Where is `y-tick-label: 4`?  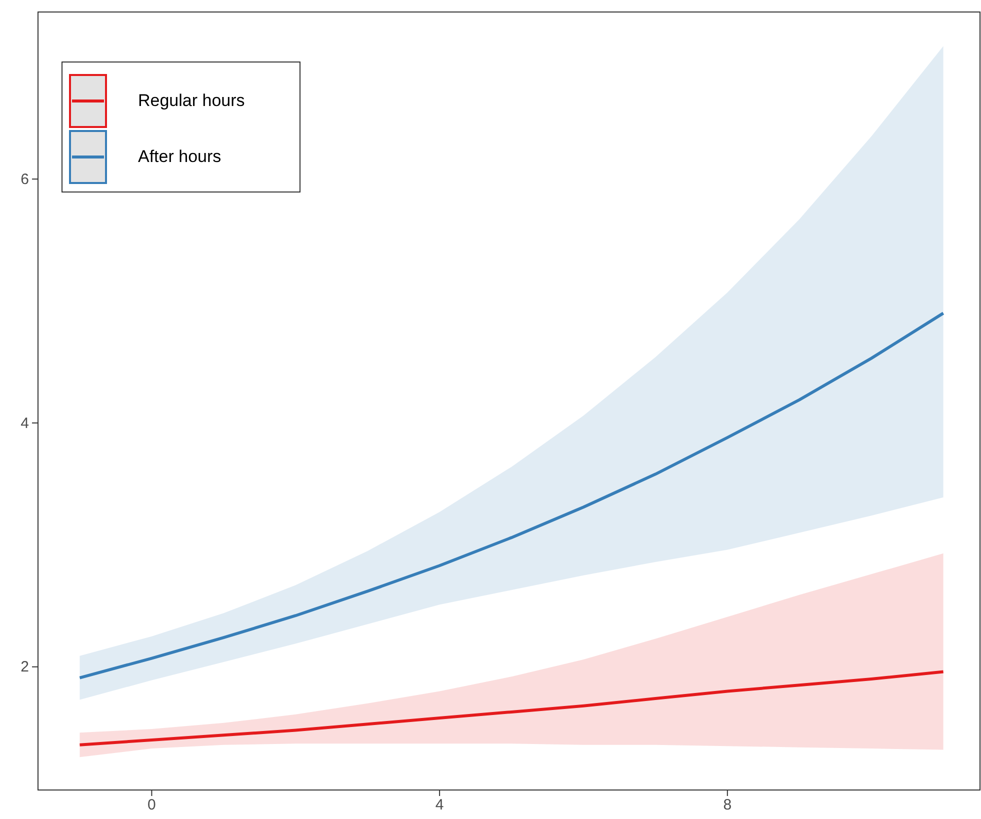
y-tick-label: 4 is located at coordinates (24, 423).